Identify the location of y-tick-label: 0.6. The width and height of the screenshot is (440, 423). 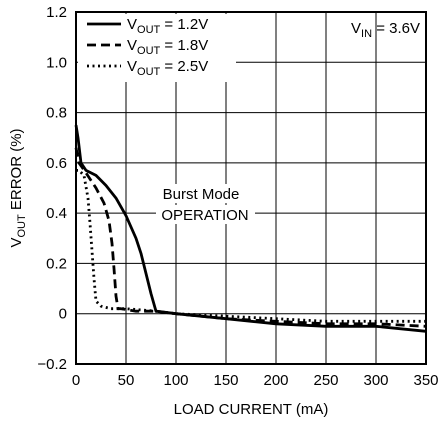
(56, 163).